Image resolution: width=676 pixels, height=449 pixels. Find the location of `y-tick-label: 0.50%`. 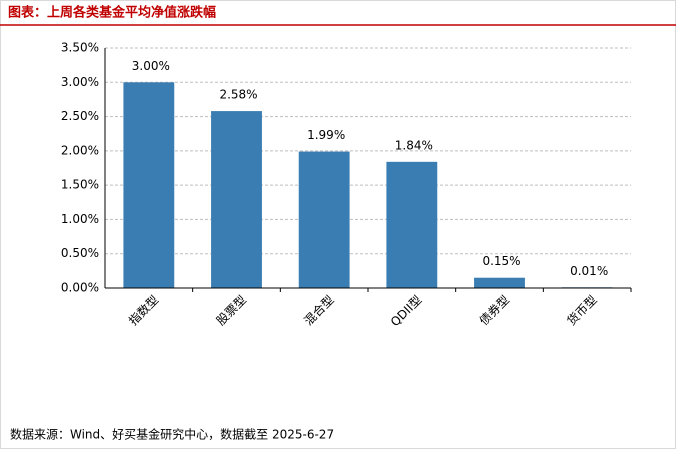

y-tick-label: 0.50% is located at coordinates (80, 253).